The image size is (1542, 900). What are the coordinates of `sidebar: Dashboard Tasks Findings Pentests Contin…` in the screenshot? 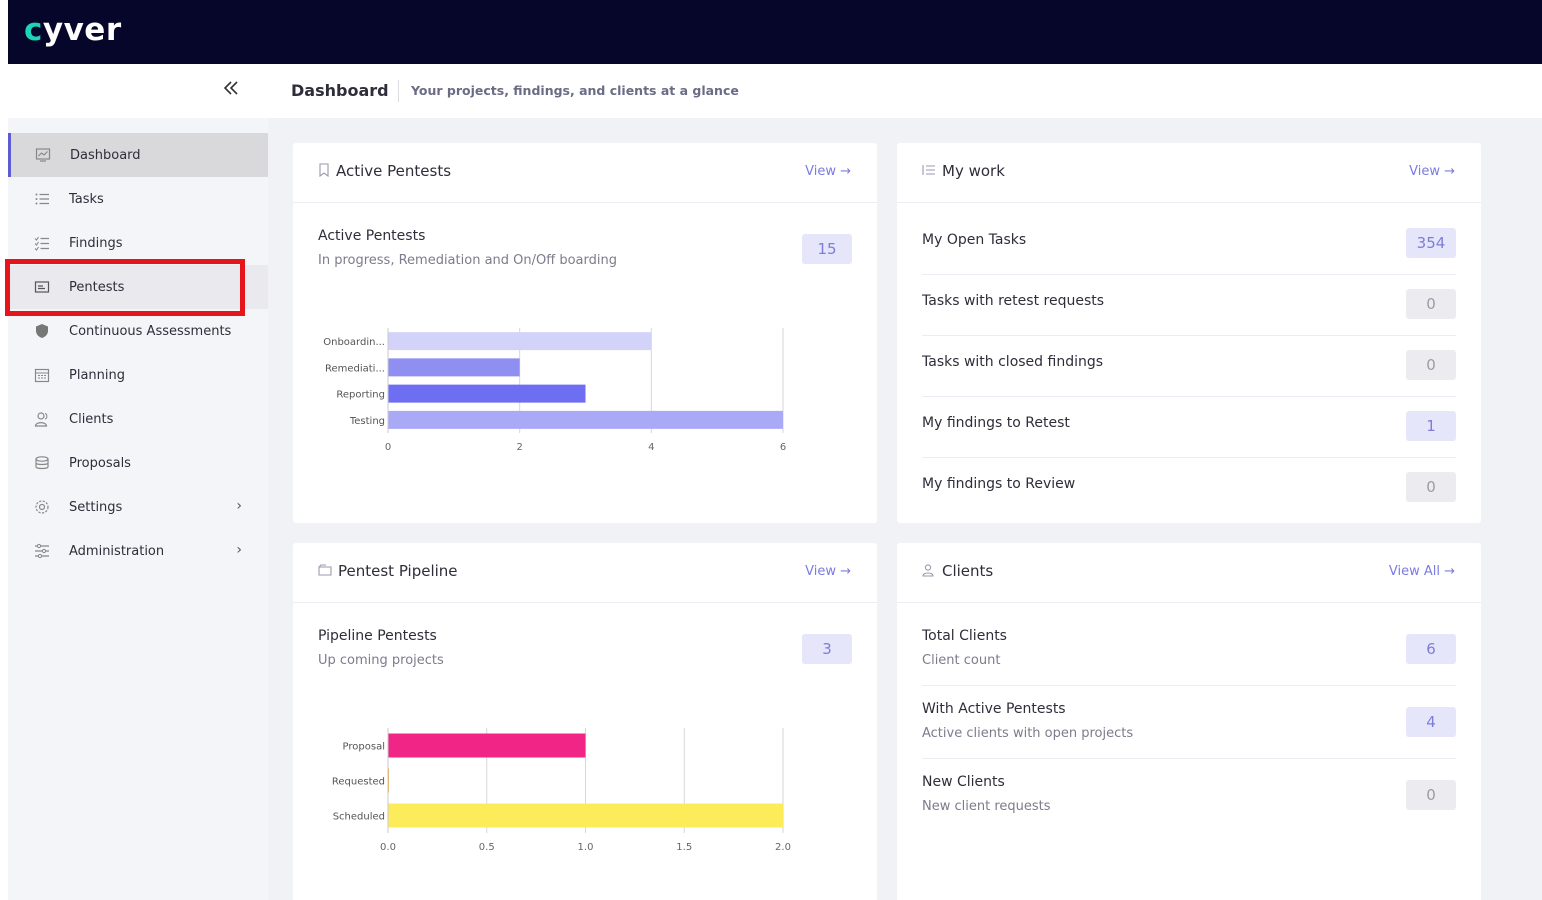 It's located at (138, 509).